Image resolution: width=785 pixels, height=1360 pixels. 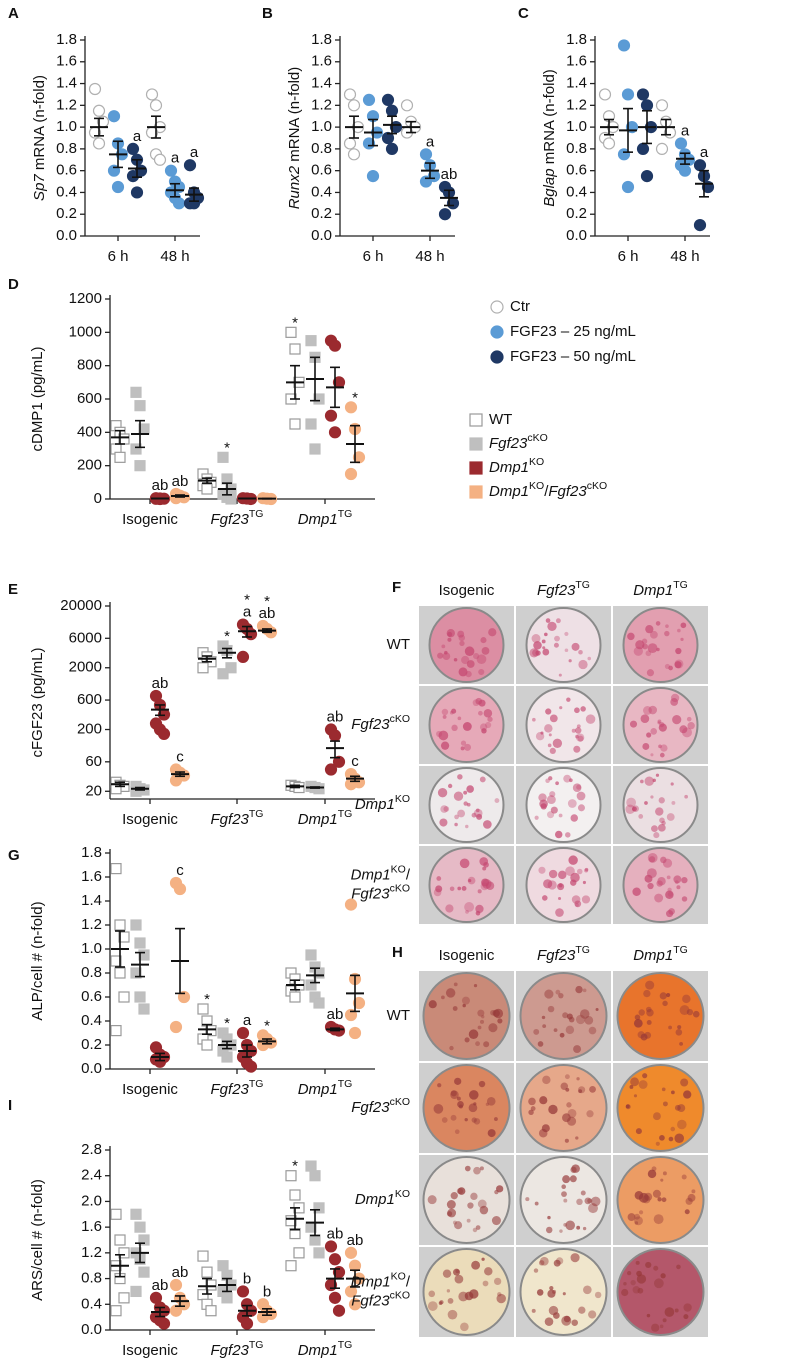 I want to click on annotation: ab, so click(x=160, y=683).